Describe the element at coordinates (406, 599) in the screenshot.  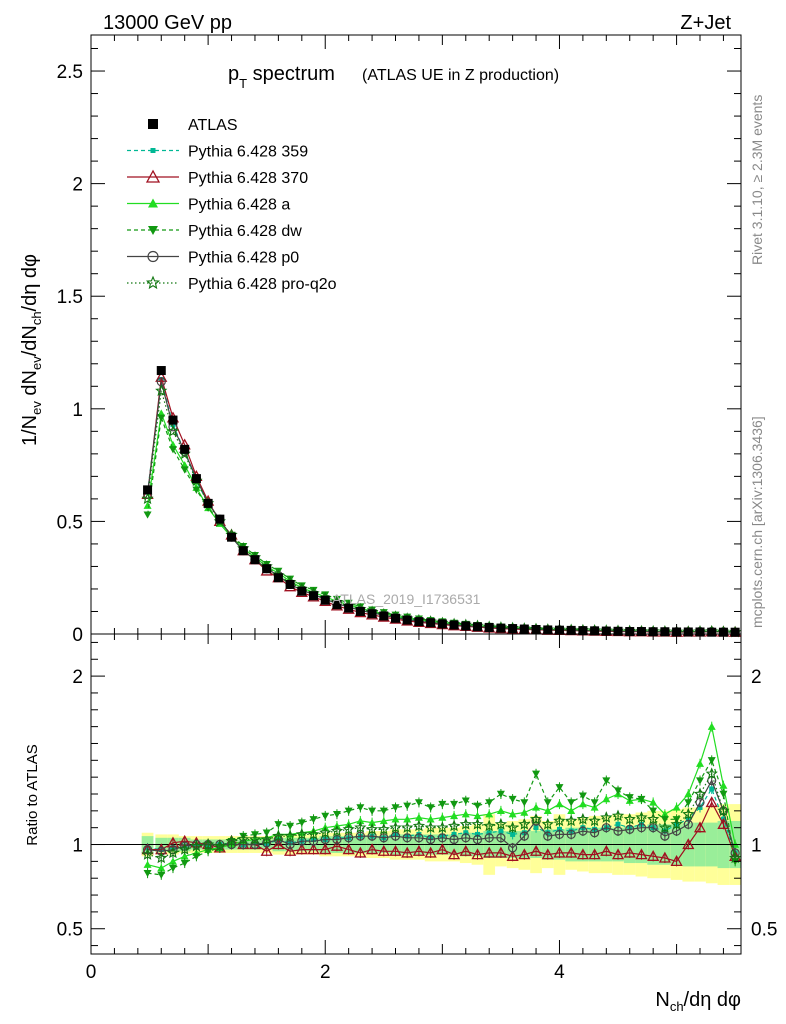
I see `analysis-watermark: ATLAS_2019_I1736531` at that location.